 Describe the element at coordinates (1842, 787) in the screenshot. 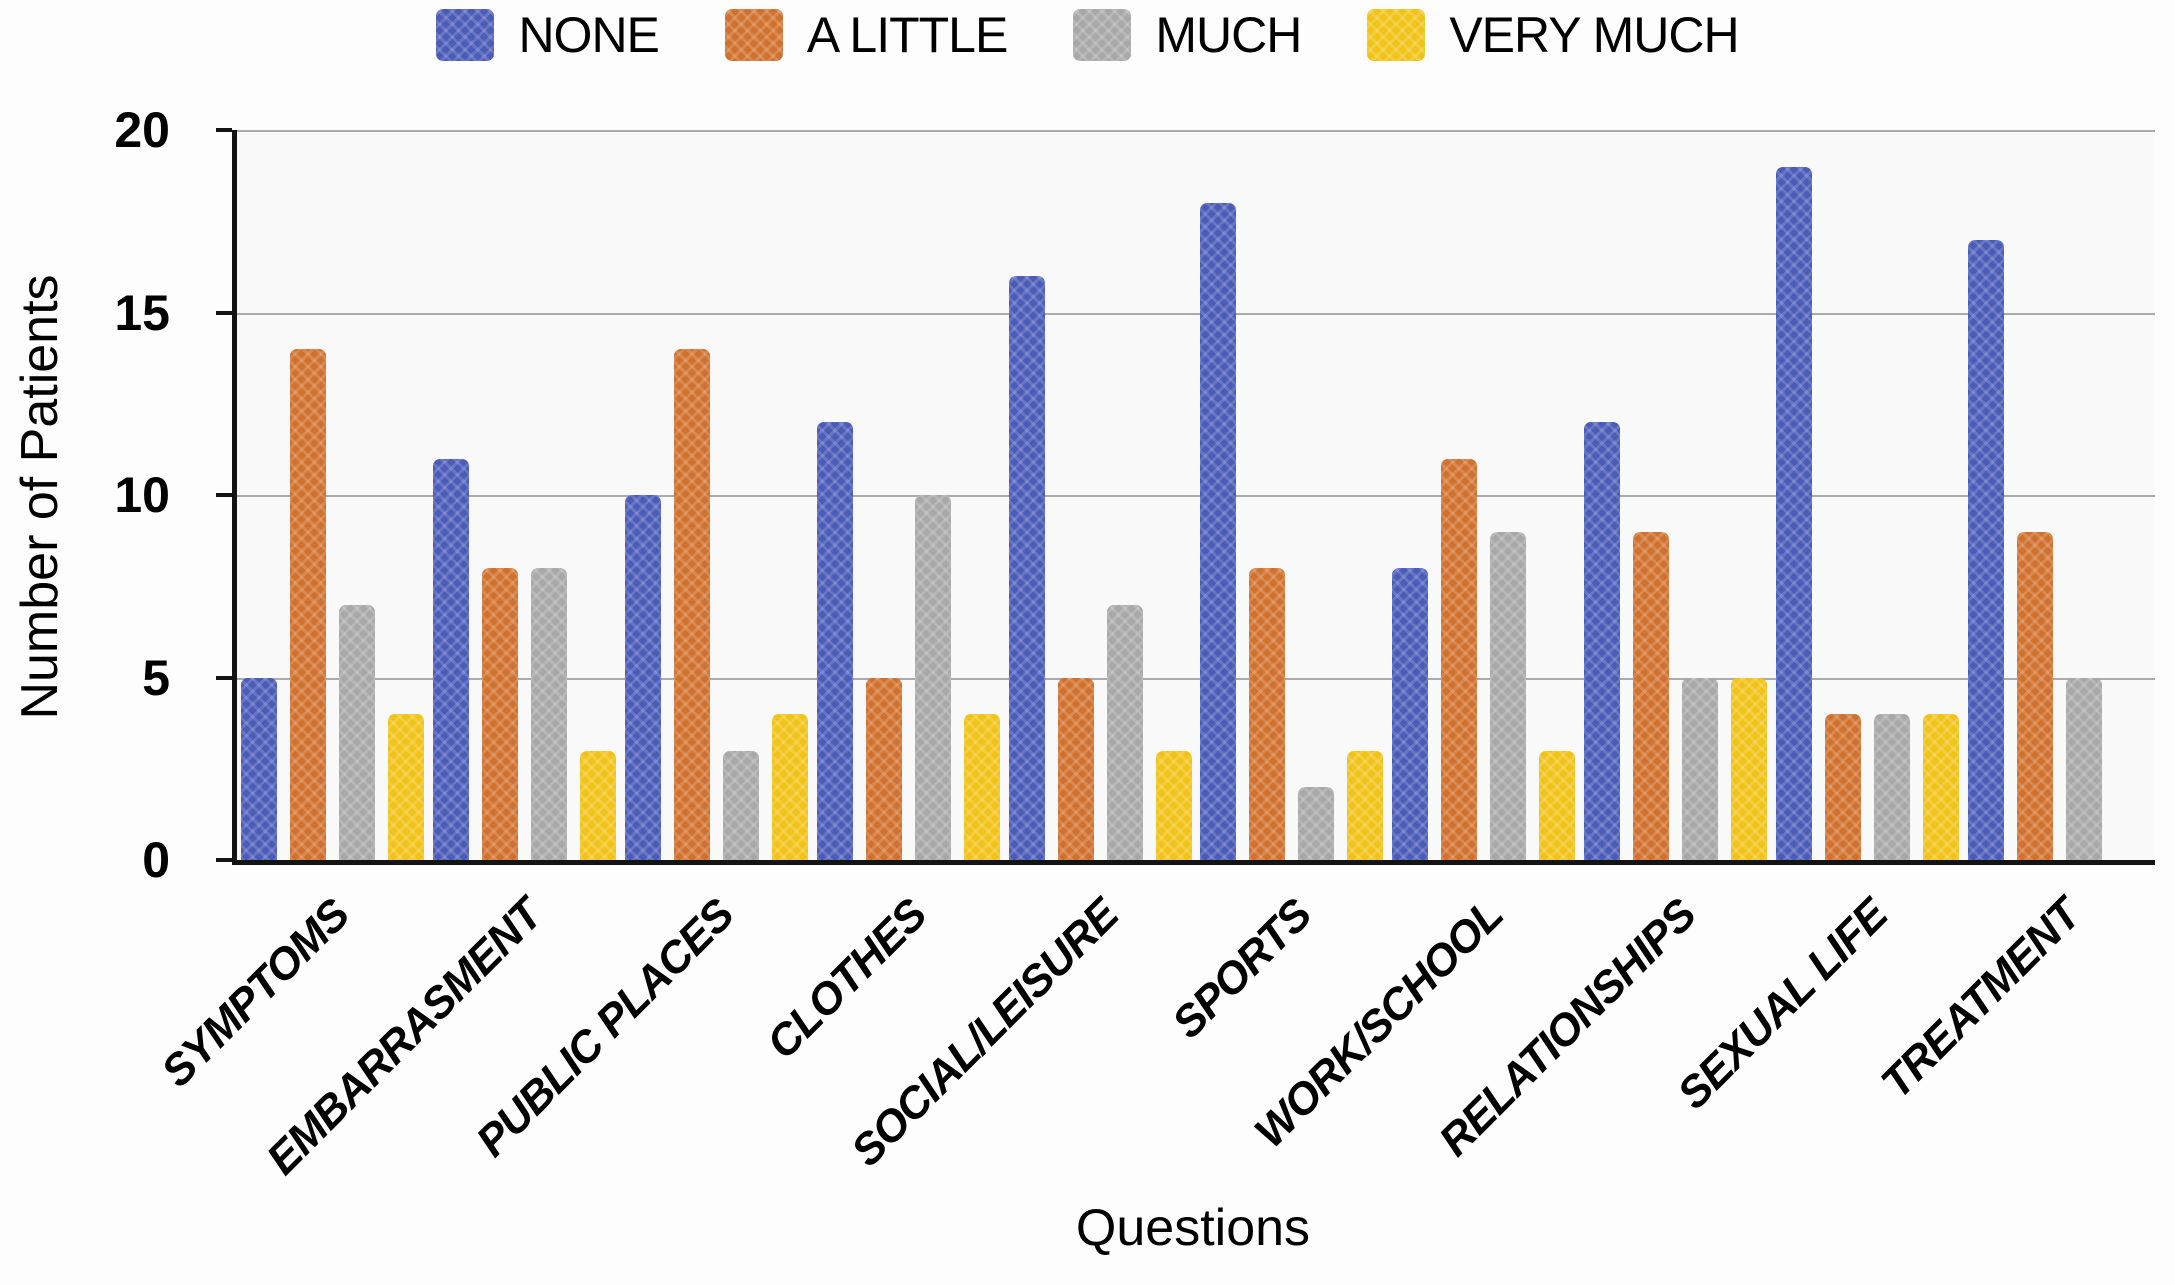

I see `bar-a-little-sexual-life` at that location.